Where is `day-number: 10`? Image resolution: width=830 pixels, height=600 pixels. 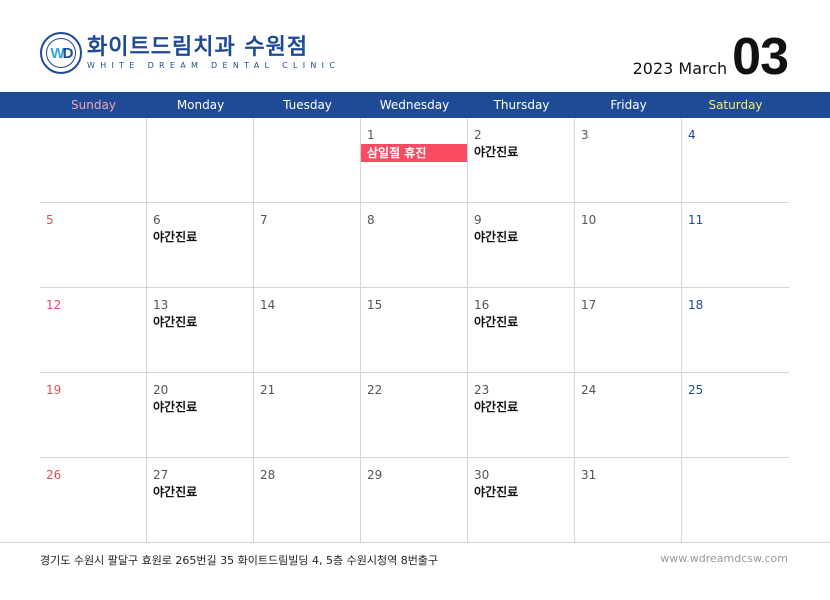
day-number: 10 is located at coordinates (589, 220).